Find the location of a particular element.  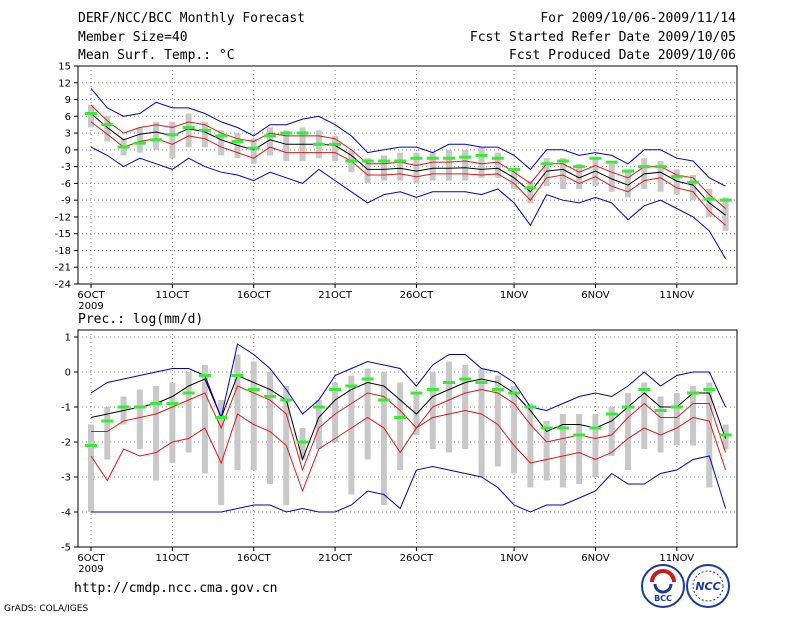

temp-x-tick-label: 1NOV is located at coordinates (514, 295).